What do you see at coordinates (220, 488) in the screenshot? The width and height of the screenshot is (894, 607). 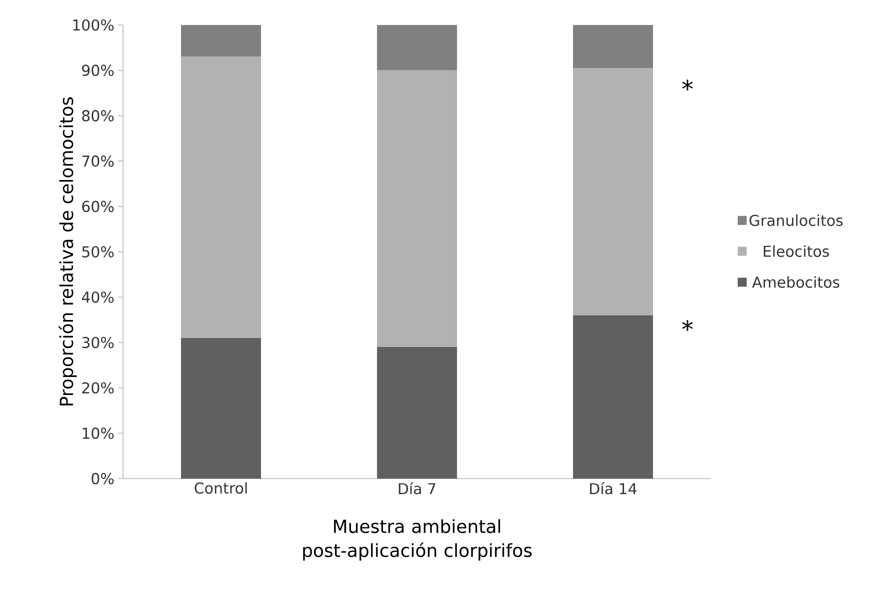 I see `x-tick-label: Control` at bounding box center [220, 488].